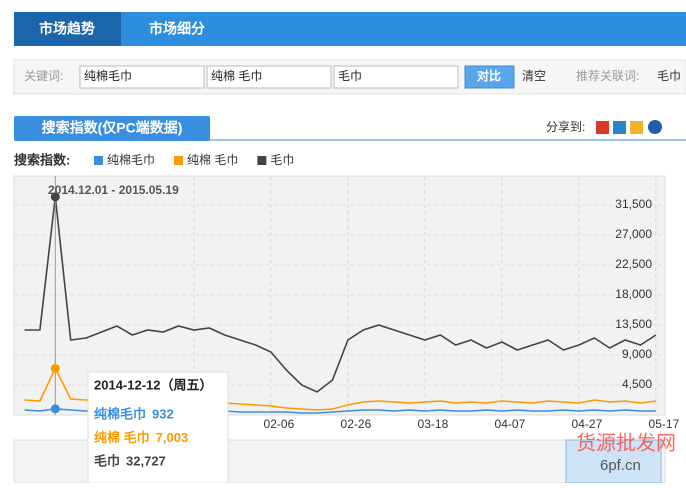 The image size is (686, 488). Describe the element at coordinates (158, 427) in the screenshot. I see `tooltip-box` at that location.